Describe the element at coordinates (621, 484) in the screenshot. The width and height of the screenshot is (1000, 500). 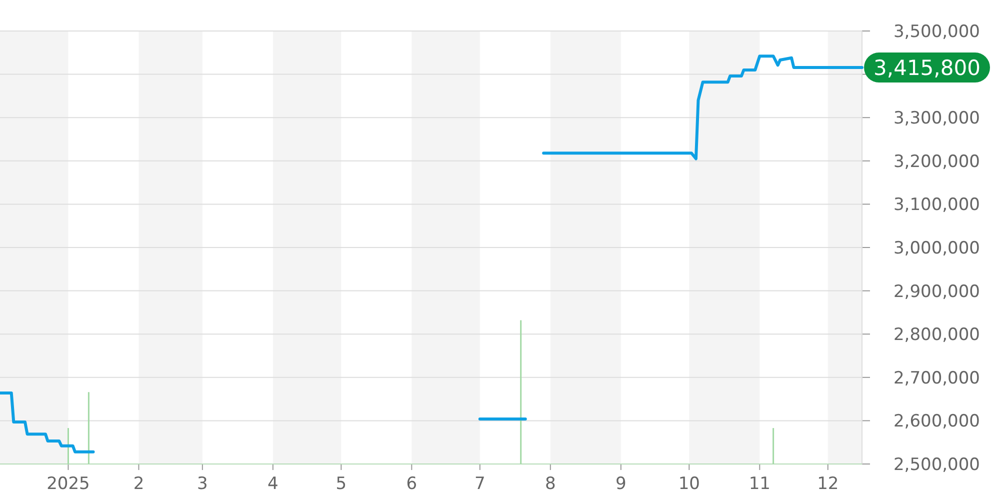
I see `x-tick-label: 9` at that location.